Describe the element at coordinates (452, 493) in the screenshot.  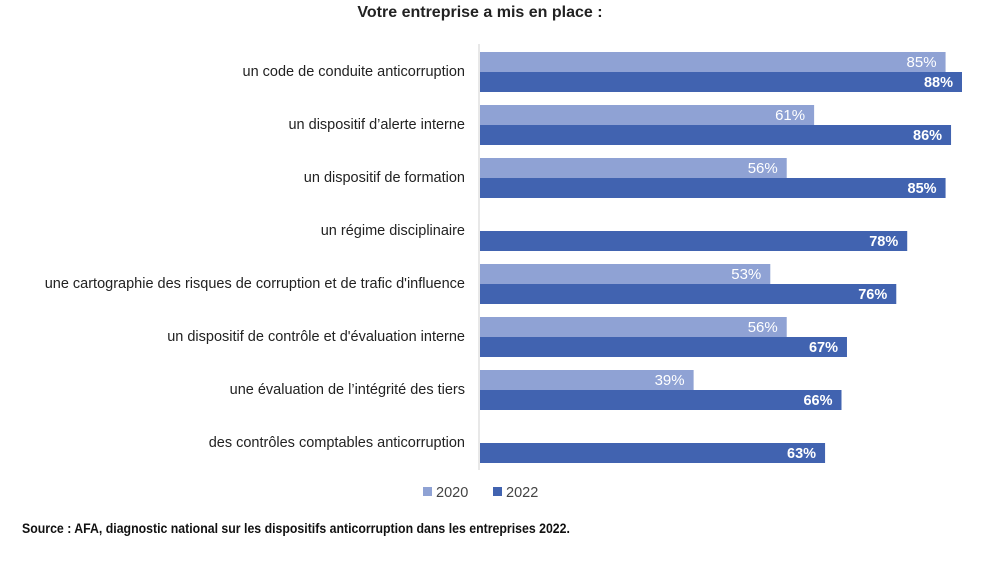
I see `legend-label: 2020` at that location.